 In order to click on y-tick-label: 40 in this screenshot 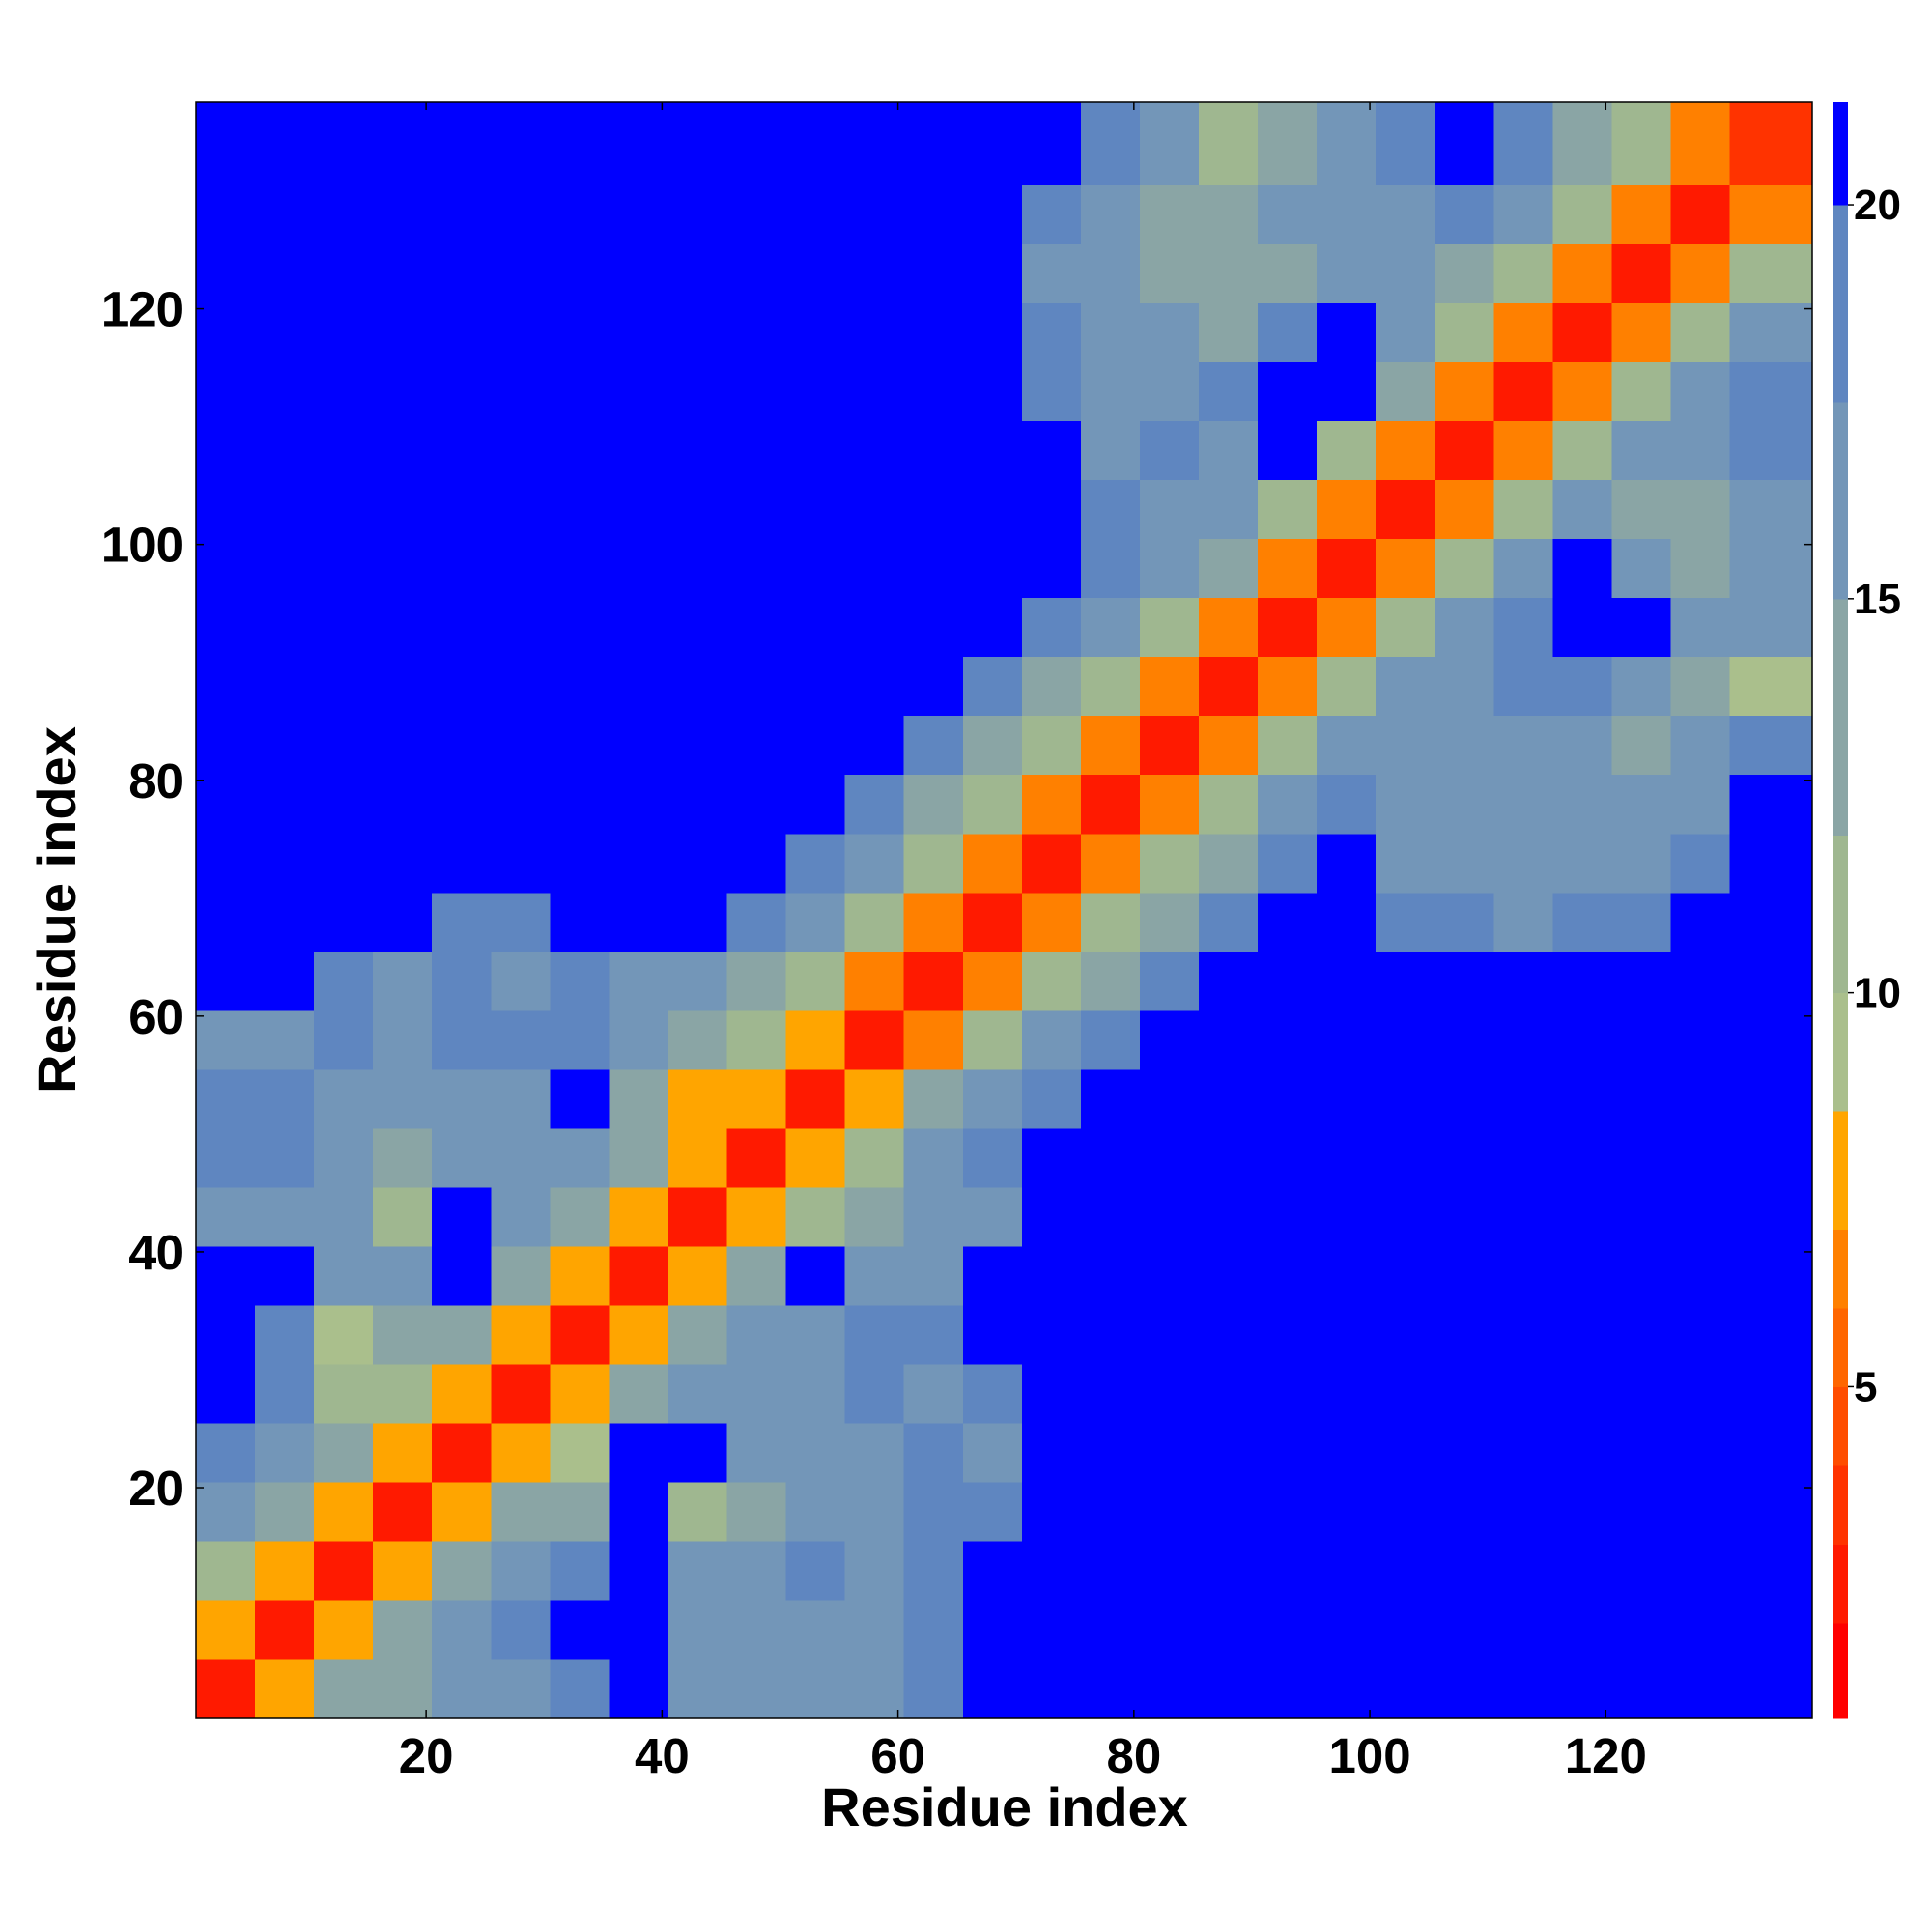, I will do `click(156, 1252)`.